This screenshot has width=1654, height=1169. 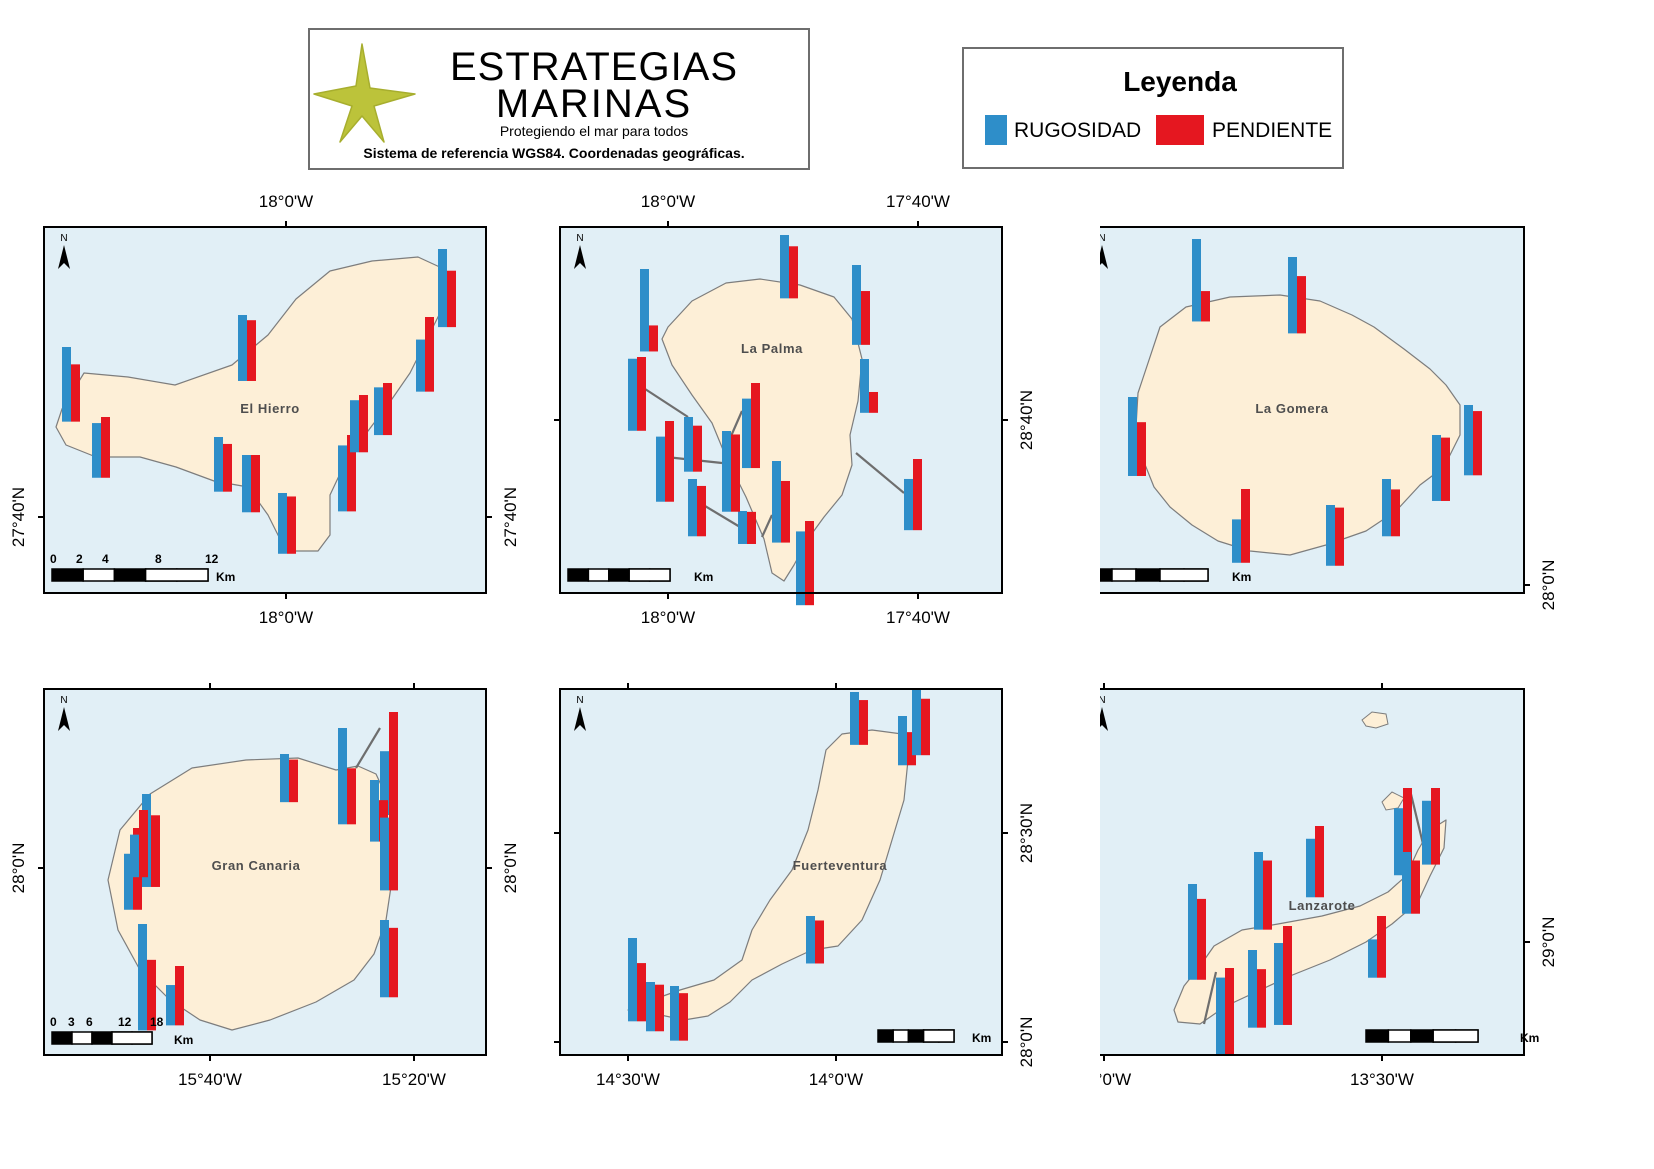 I want to click on legend-swatch-rugosidad, so click(x=996, y=130).